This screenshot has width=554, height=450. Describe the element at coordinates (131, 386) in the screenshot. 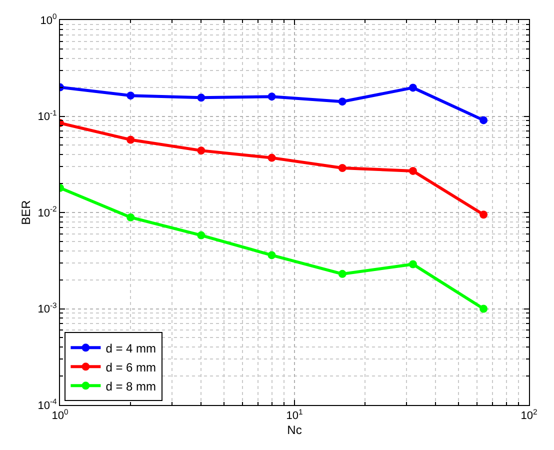

I see `legend-label: d = 8 mm` at that location.